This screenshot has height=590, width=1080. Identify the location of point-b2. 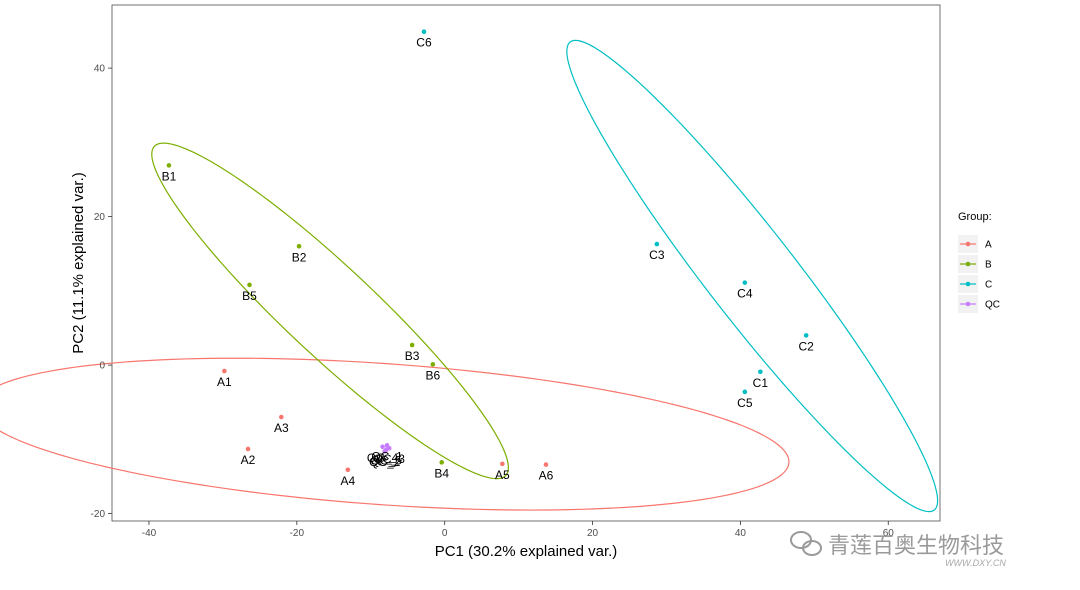
(299, 246).